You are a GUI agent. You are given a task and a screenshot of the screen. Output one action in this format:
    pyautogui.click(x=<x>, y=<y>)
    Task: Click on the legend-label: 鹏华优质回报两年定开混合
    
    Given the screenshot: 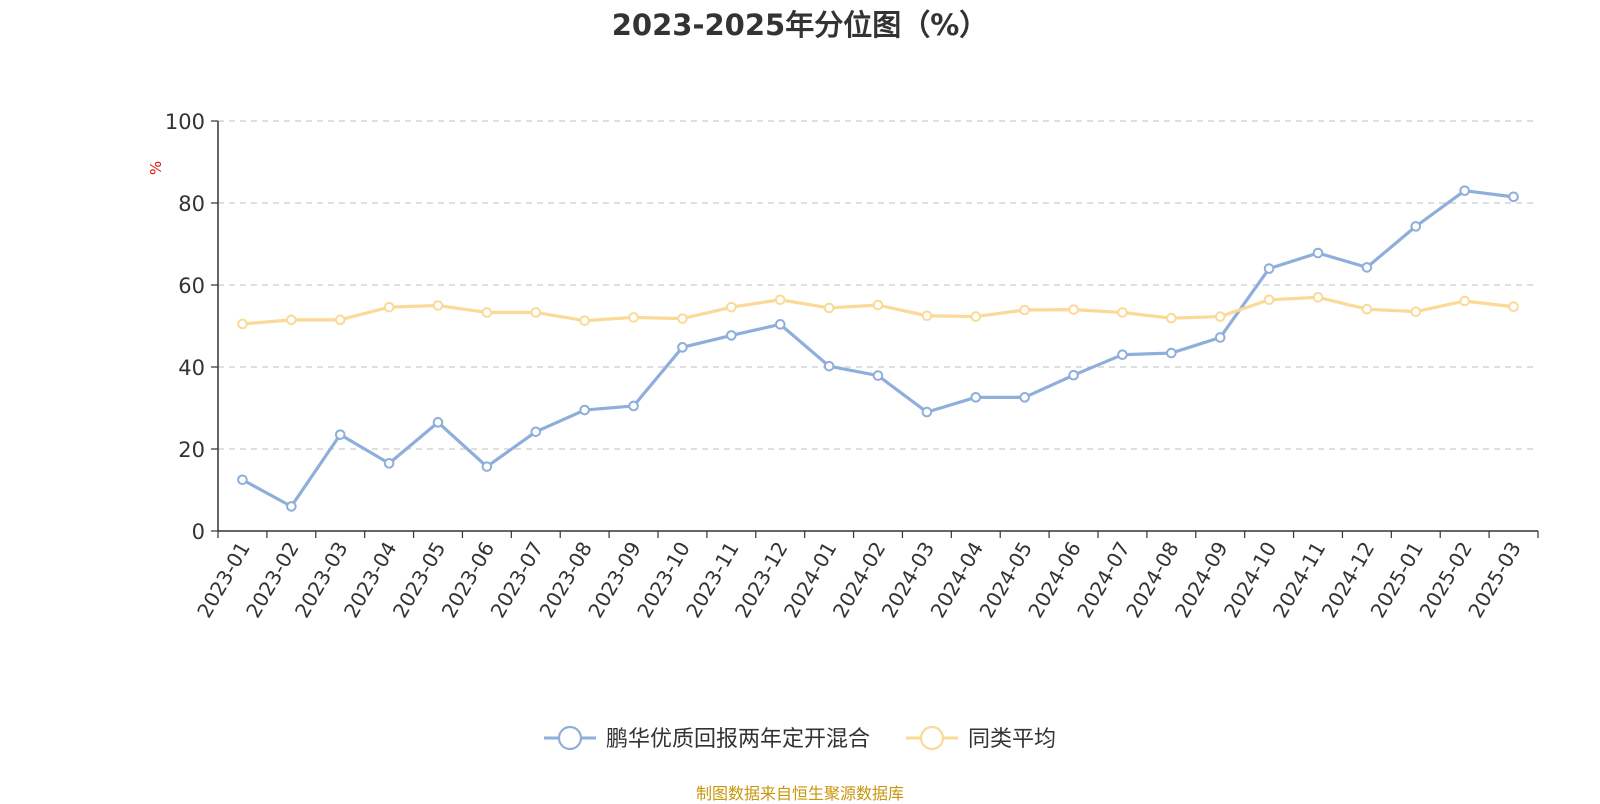 What is the action you would take?
    pyautogui.click(x=738, y=739)
    